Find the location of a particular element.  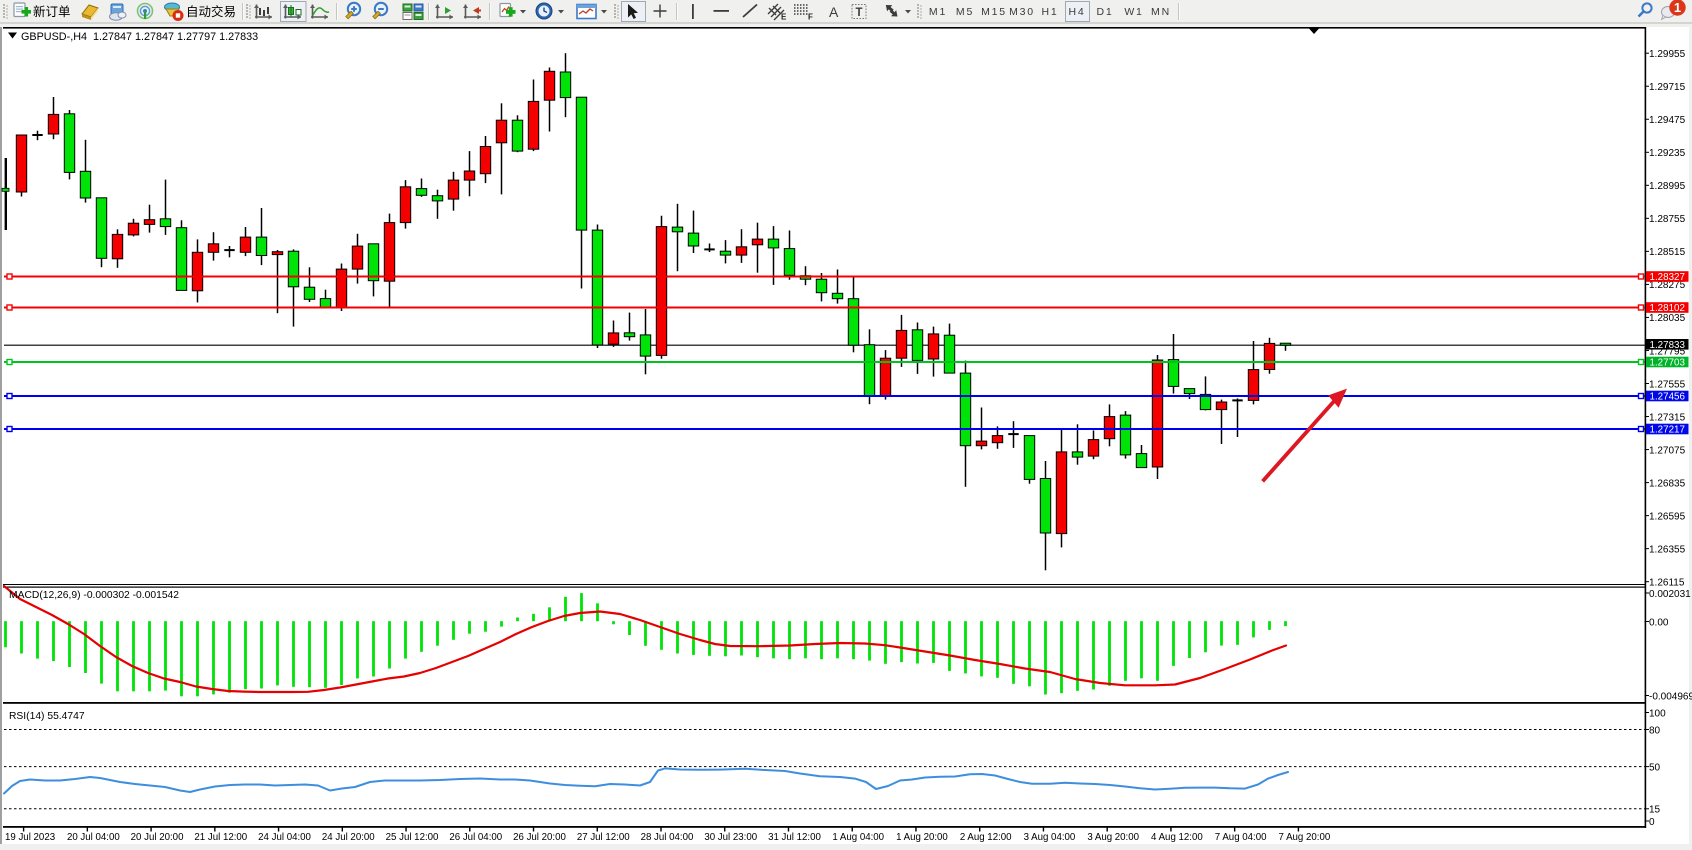

svg-text: 1.27795 is located at coordinates (1667, 351).